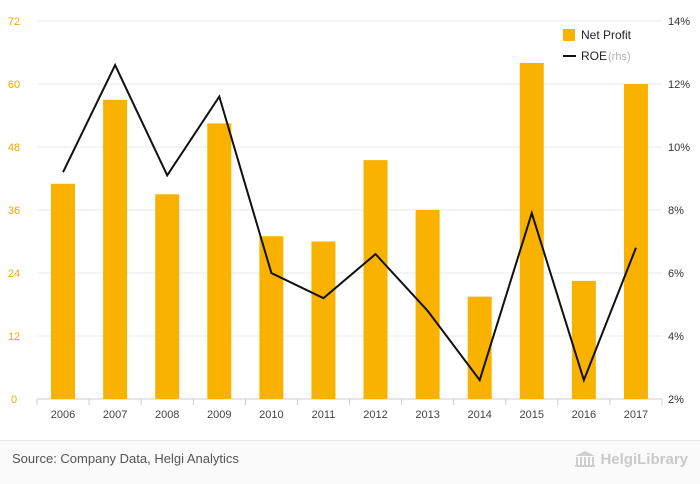 Image resolution: width=700 pixels, height=484 pixels. What do you see at coordinates (532, 415) in the screenshot?
I see `x-axis-tick-label: 2015` at bounding box center [532, 415].